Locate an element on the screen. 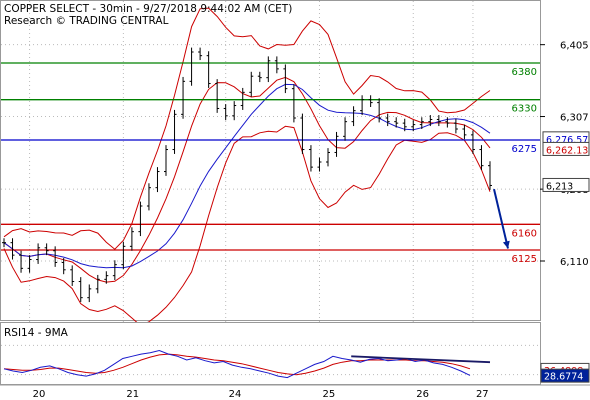 Image resolution: width=590 pixels, height=400 pixels. rsi-tags: 36.489828.6774 is located at coordinates (565, 372).